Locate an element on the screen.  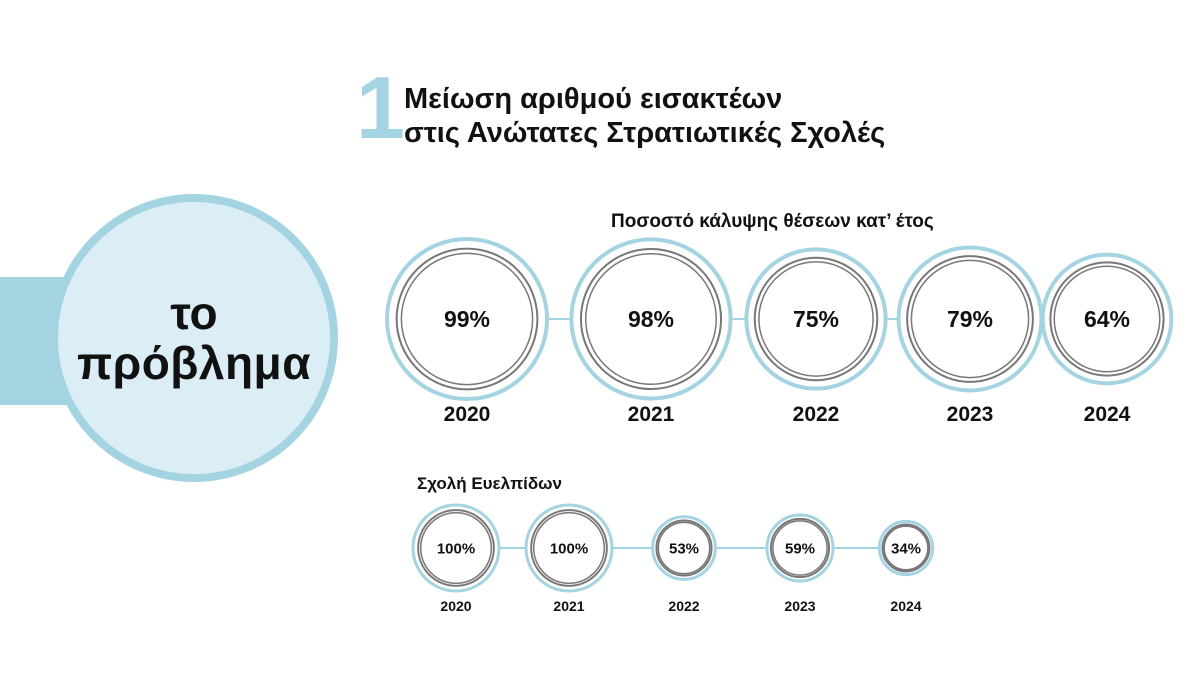
data-label: 79% is located at coordinates (970, 319).